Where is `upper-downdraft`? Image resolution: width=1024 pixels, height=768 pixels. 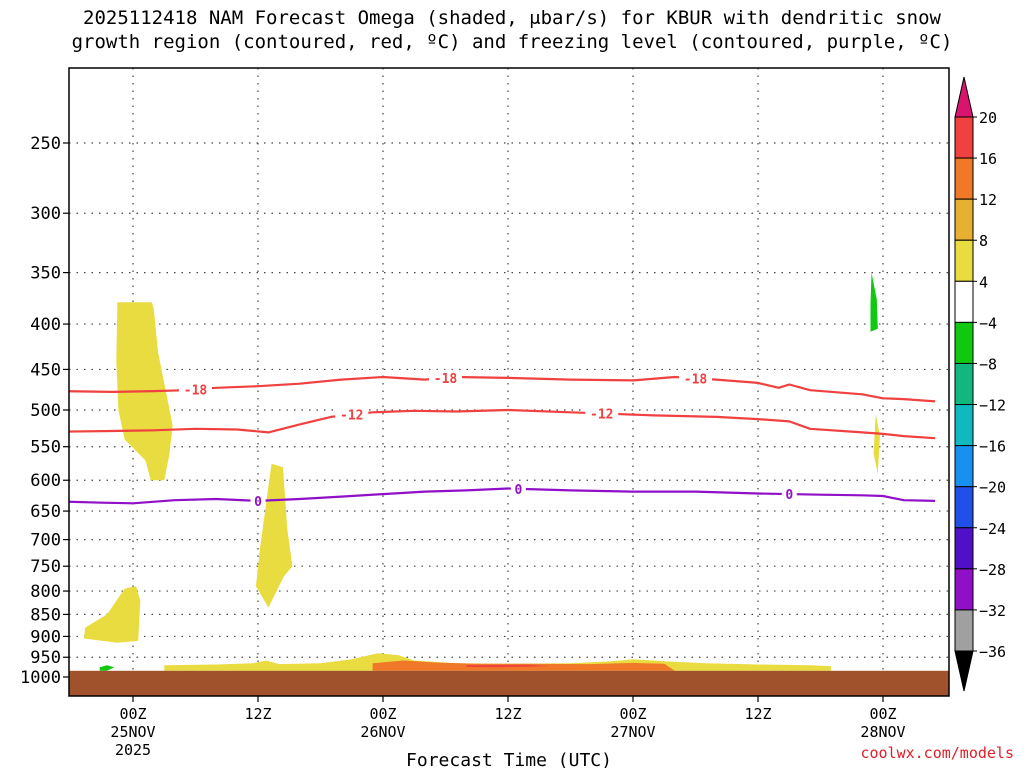 upper-downdraft is located at coordinates (874, 302).